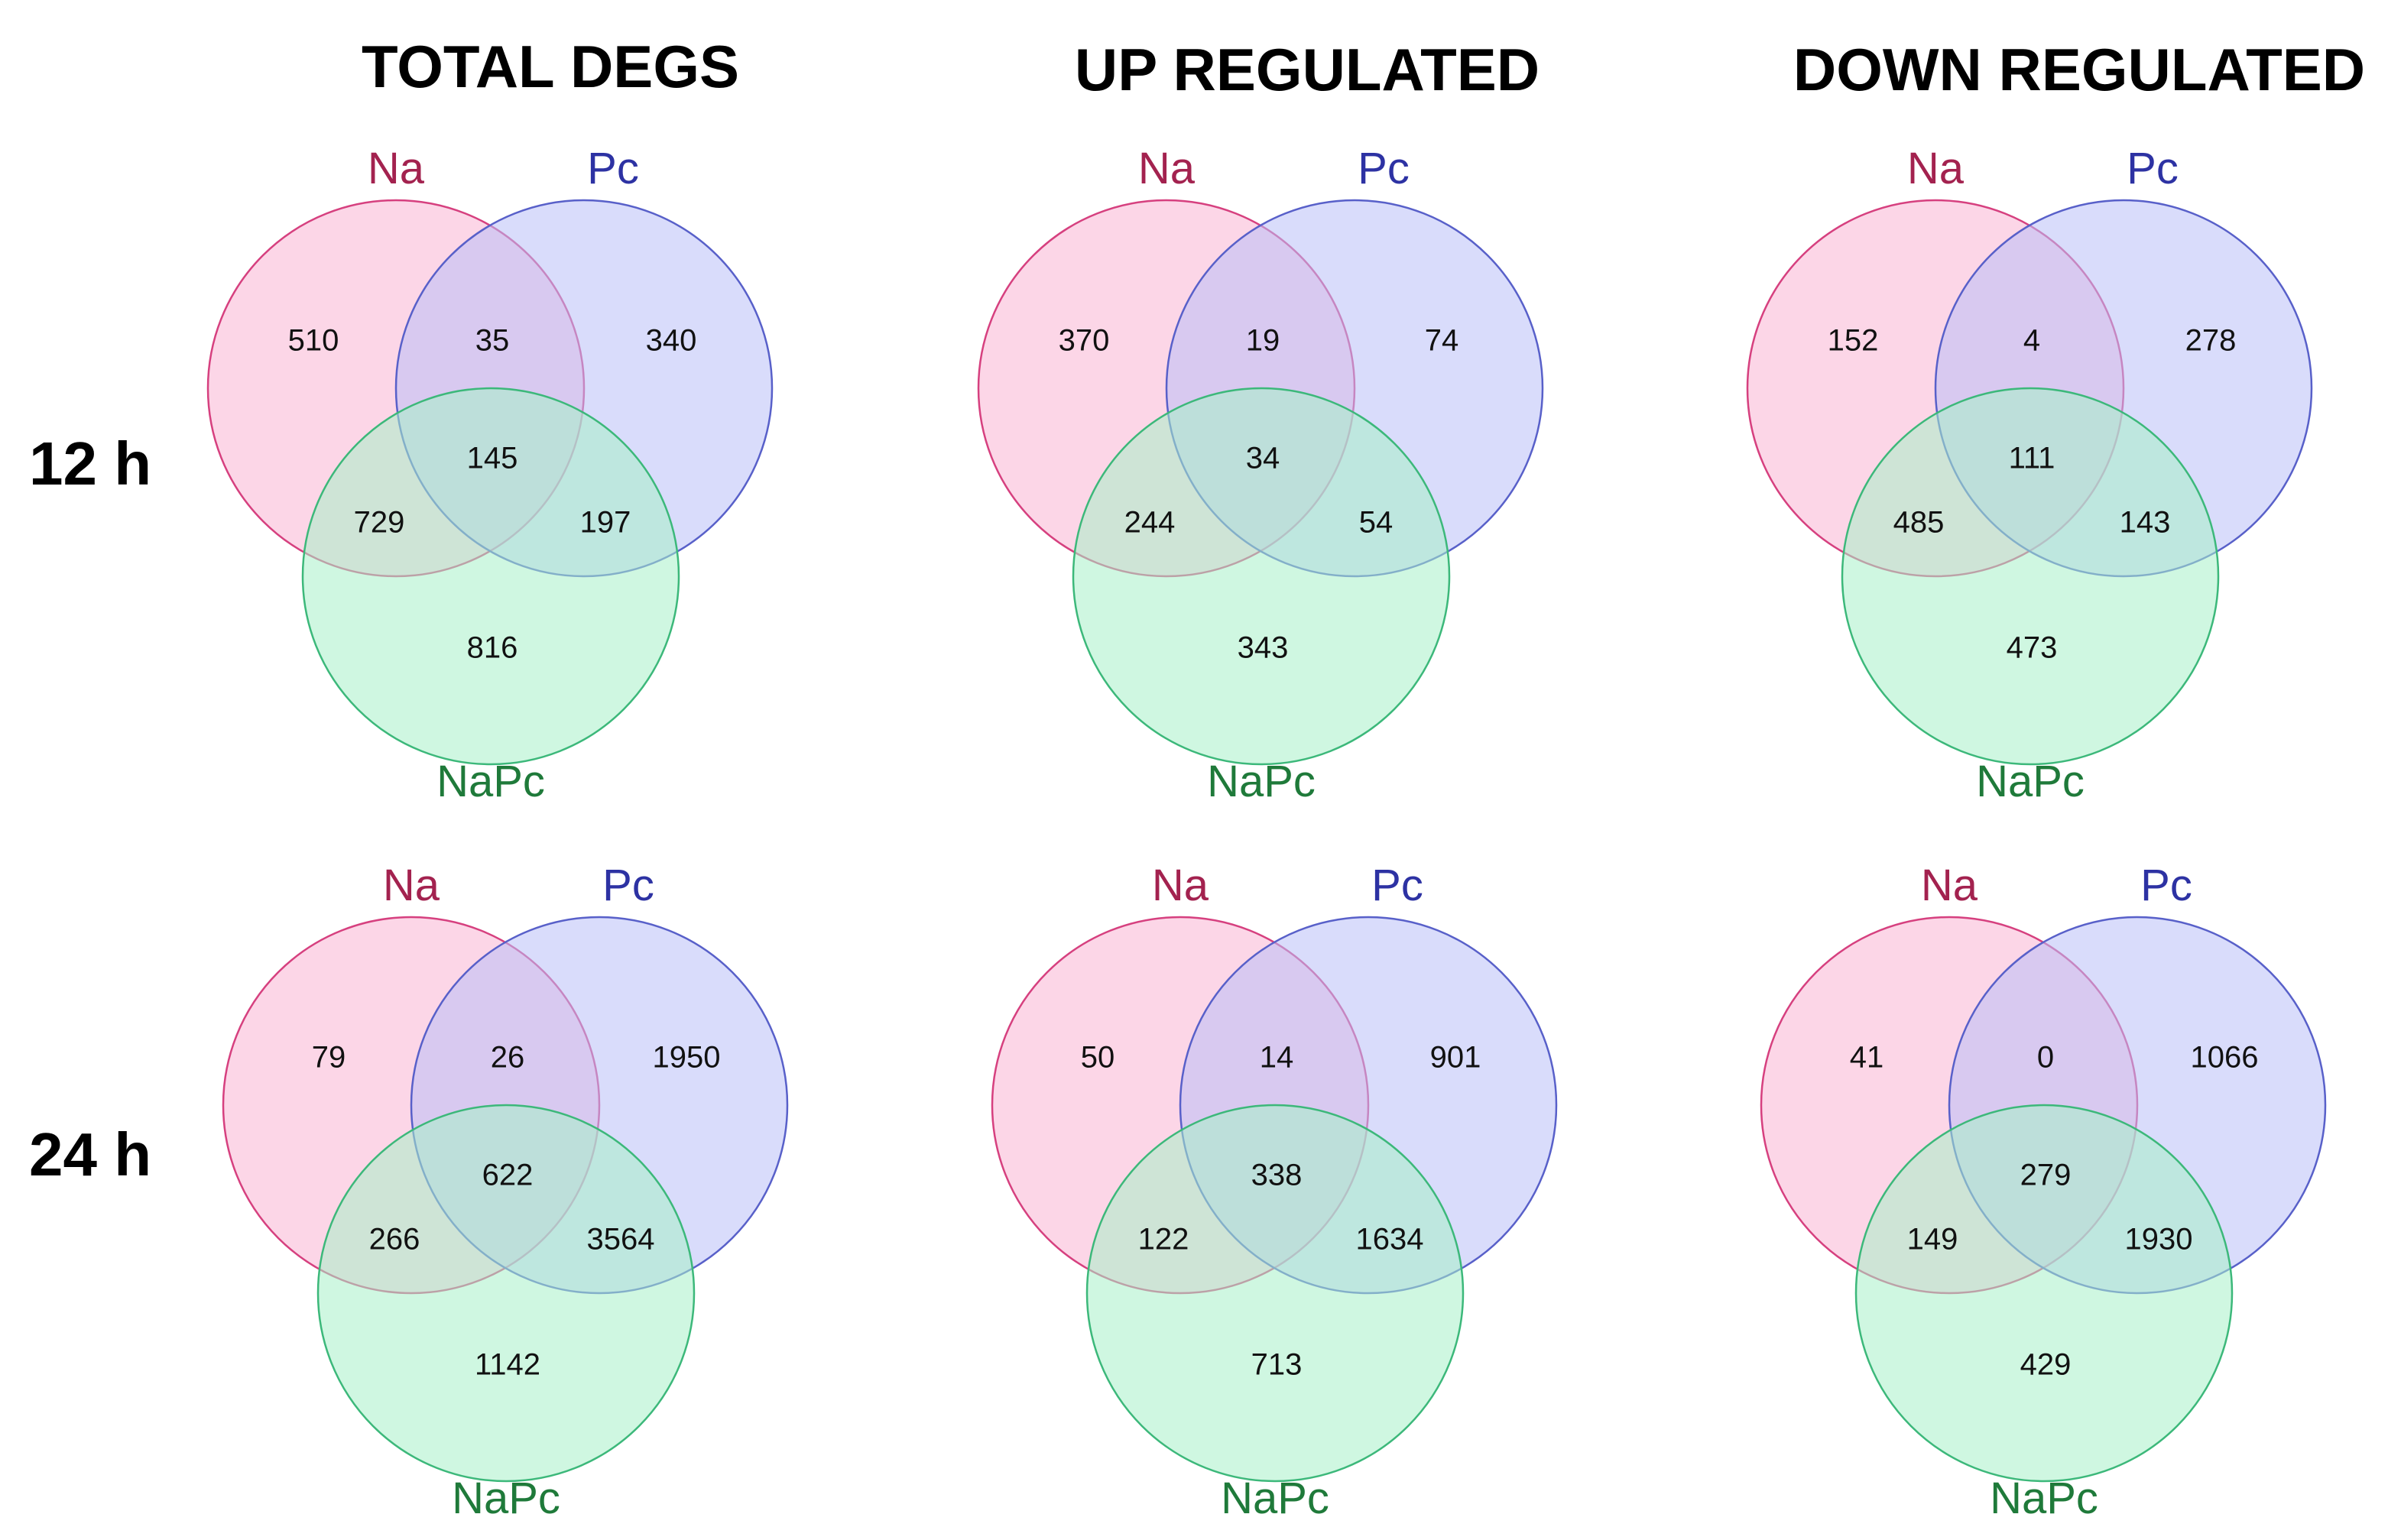 The width and height of the screenshot is (2388, 1540). I want to click on row-label: 24 h, so click(90, 1154).